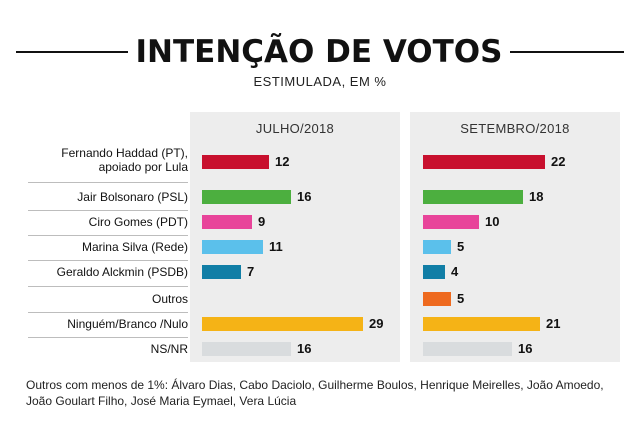 The height and width of the screenshot is (427, 640). What do you see at coordinates (558, 161) in the screenshot?
I see `value-label-haddad-setembro: 22` at bounding box center [558, 161].